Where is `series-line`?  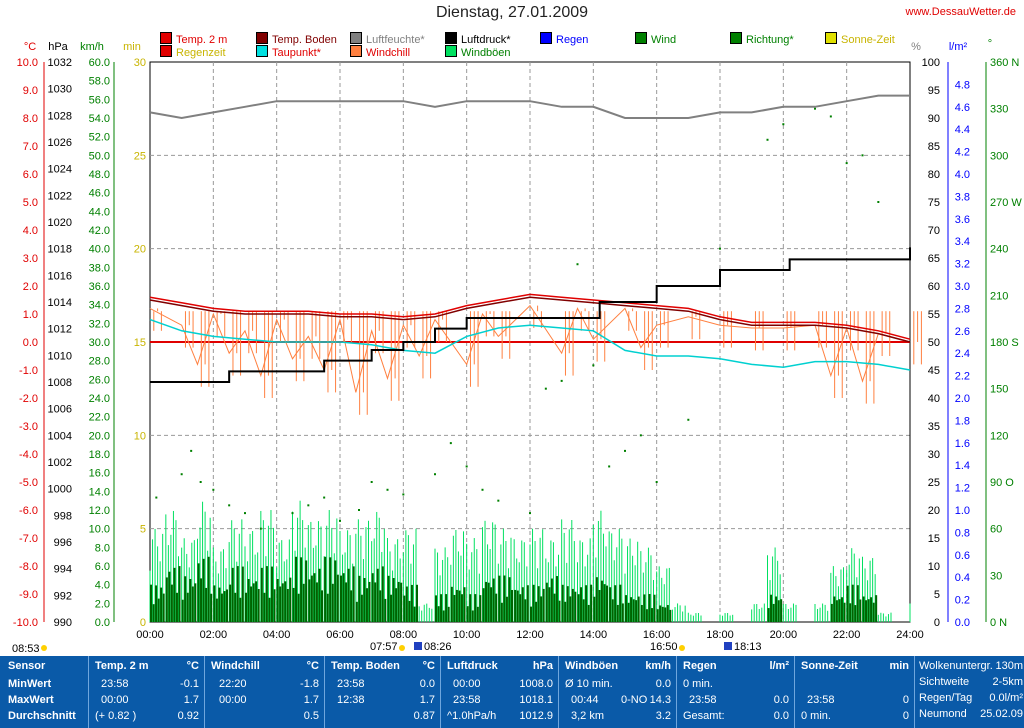
series-line is located at coordinates (530, 344).